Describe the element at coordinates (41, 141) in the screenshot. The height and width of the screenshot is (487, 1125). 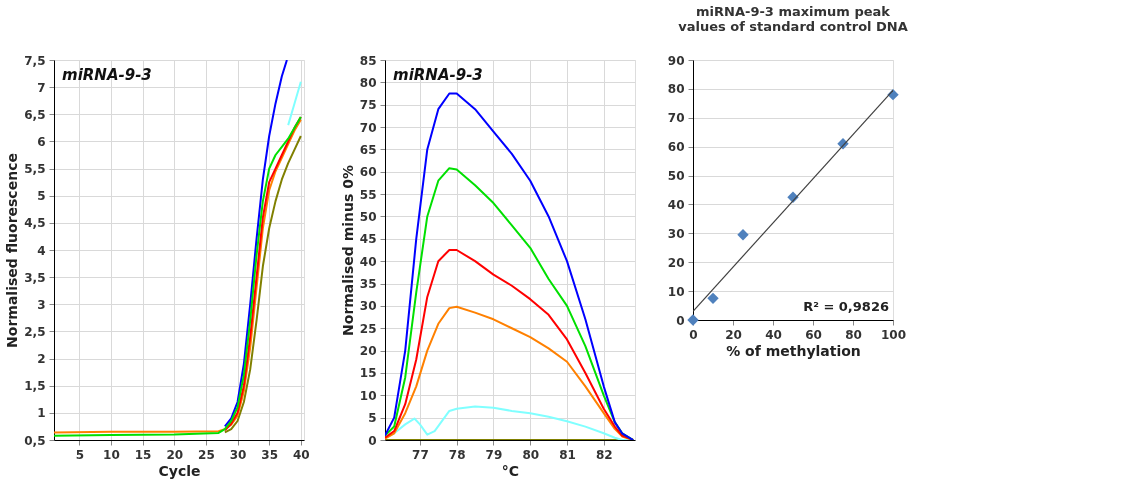
I see `y-tick-label: 6` at that location.